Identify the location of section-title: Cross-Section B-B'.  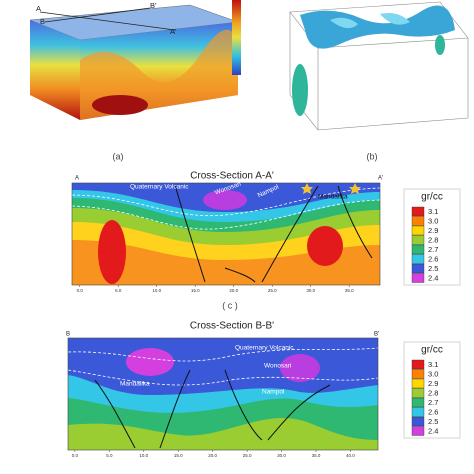
(232, 326).